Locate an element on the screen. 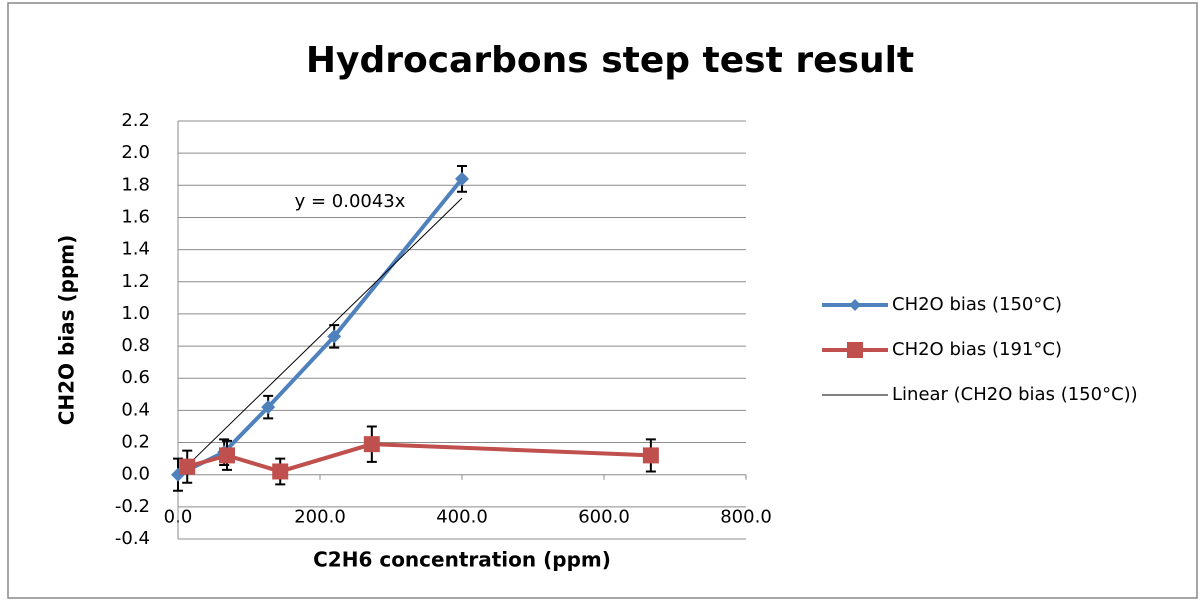  x-tick-label: 800.0 is located at coordinates (746, 517).